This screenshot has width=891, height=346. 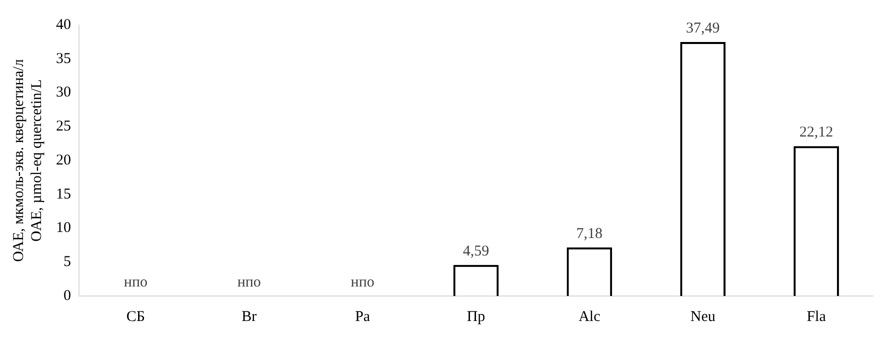 What do you see at coordinates (63, 228) in the screenshot?
I see `y-tick-label: 10` at bounding box center [63, 228].